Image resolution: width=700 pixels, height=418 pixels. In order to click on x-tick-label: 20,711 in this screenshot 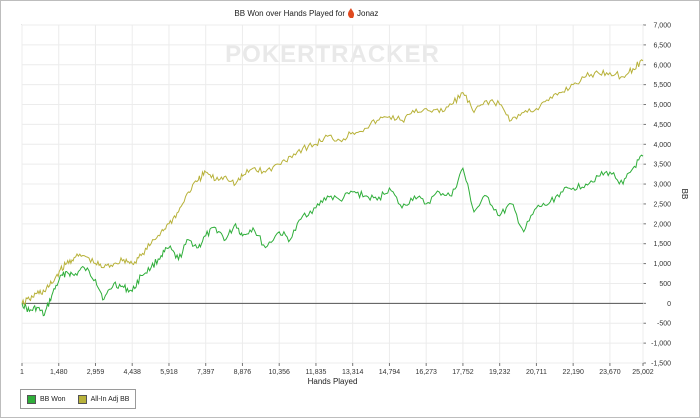, I will do `click(536, 372)`.